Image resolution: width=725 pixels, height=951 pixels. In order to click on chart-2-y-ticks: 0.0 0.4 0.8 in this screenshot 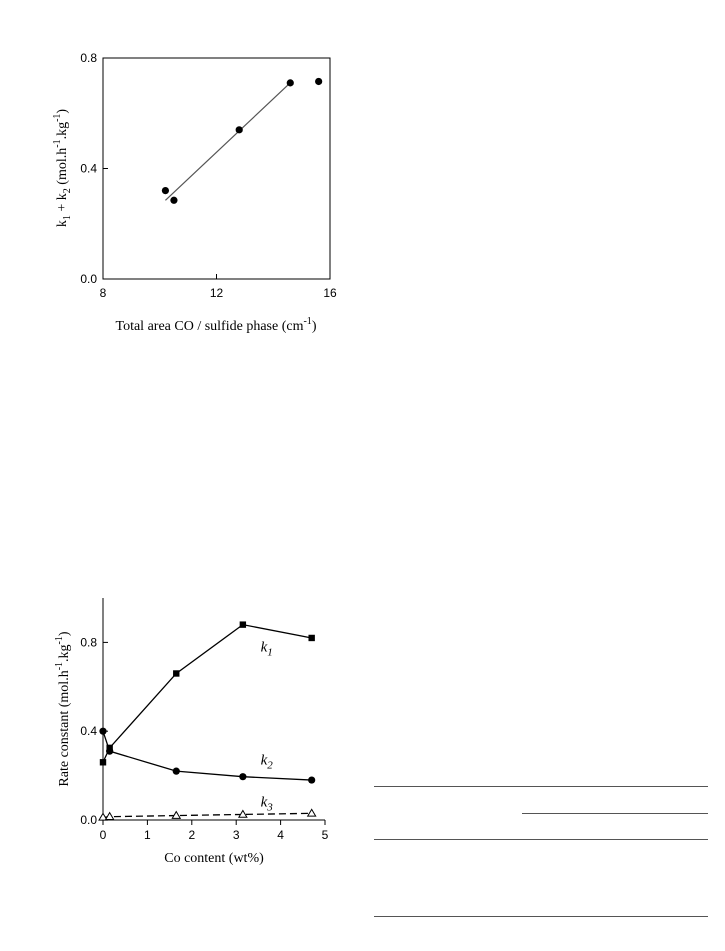, I will do `click(94, 731)`.